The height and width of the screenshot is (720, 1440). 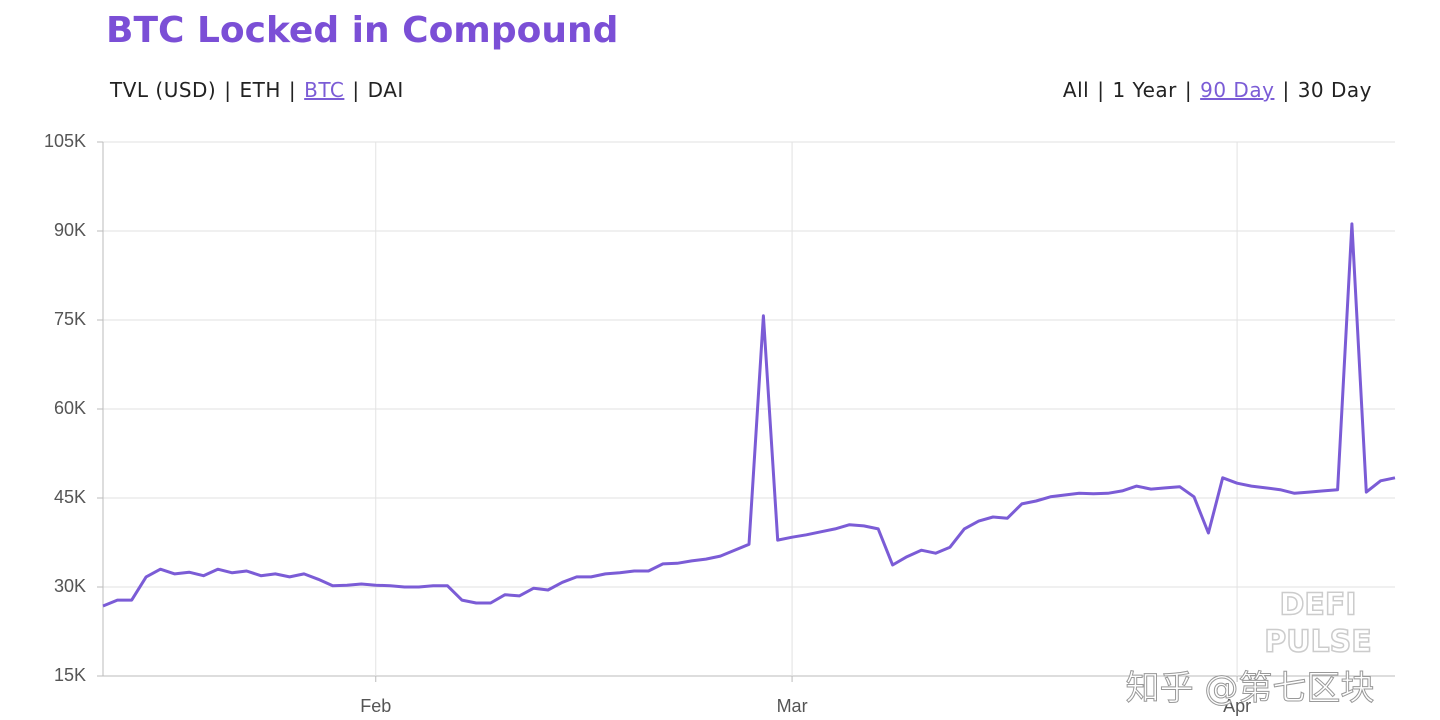 I want to click on y-tick-label: 45K, so click(x=70, y=497).